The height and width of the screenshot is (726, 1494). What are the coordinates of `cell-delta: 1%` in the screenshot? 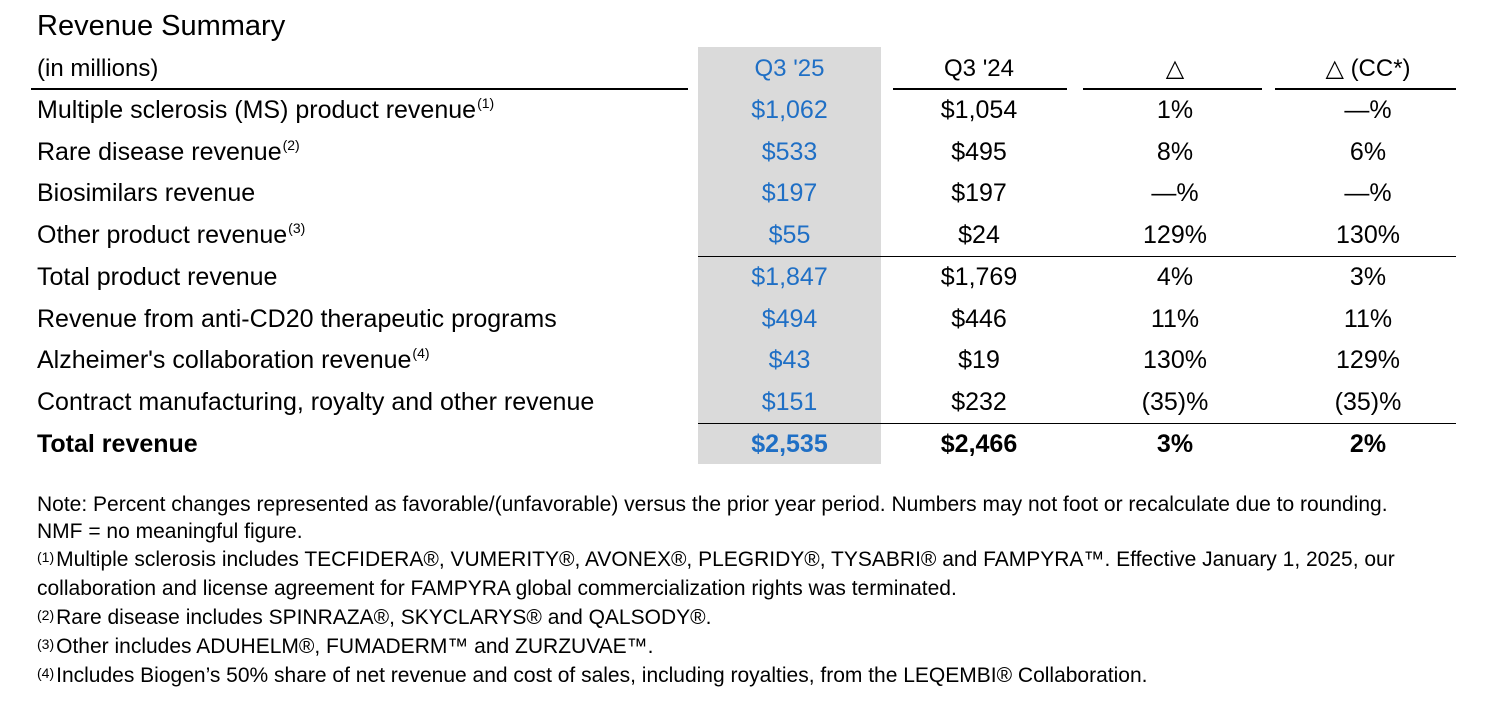 It's located at (1175, 109).